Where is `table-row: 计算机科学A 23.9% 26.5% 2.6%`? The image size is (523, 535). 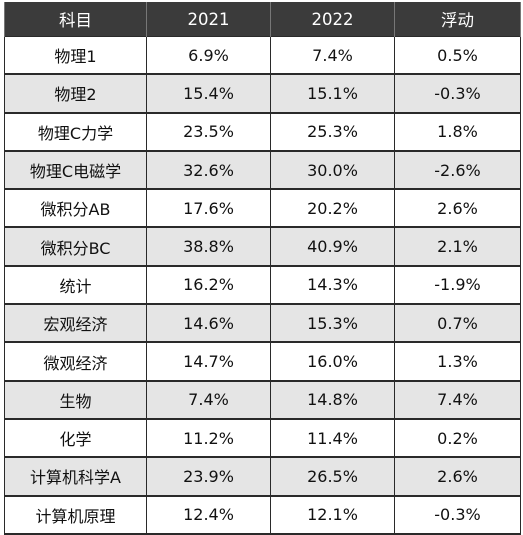
table-row: 计算机科学A 23.9% 26.5% 2.6% is located at coordinates (262, 476).